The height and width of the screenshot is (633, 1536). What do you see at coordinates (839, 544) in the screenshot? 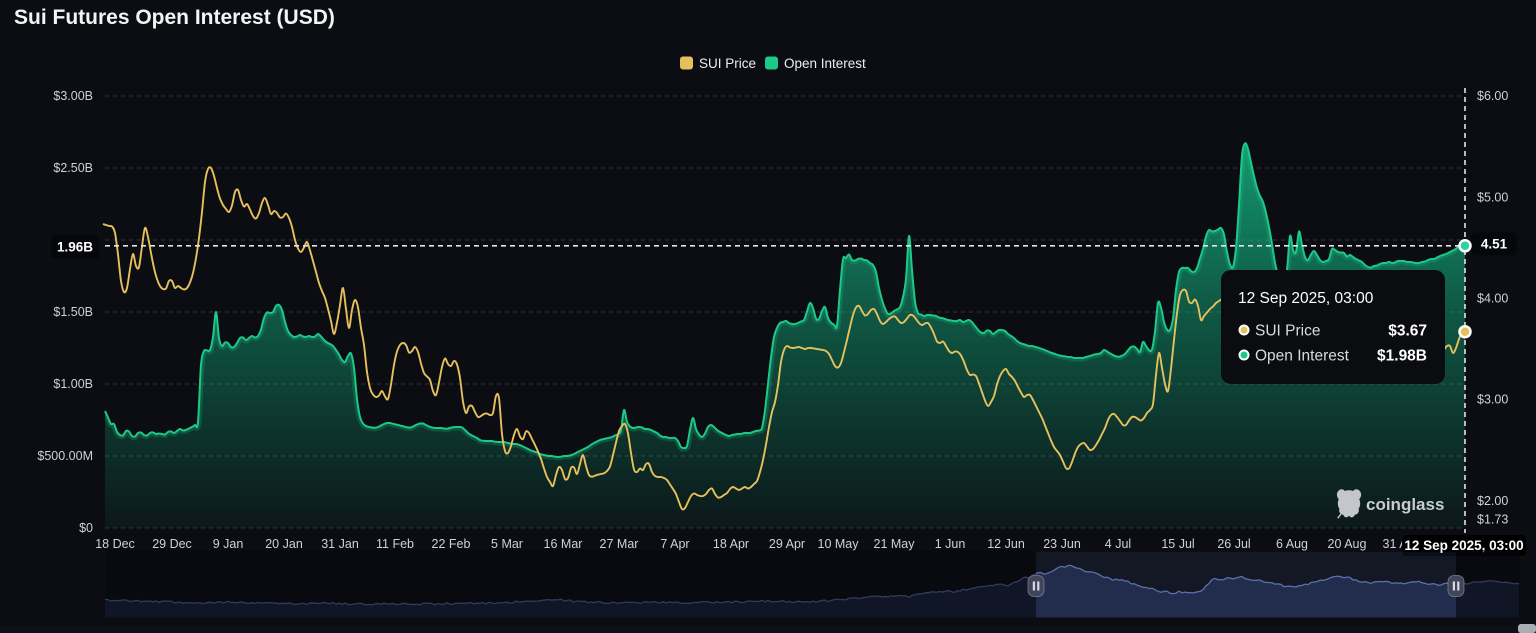
I see `svg-text: 10 May` at bounding box center [839, 544].